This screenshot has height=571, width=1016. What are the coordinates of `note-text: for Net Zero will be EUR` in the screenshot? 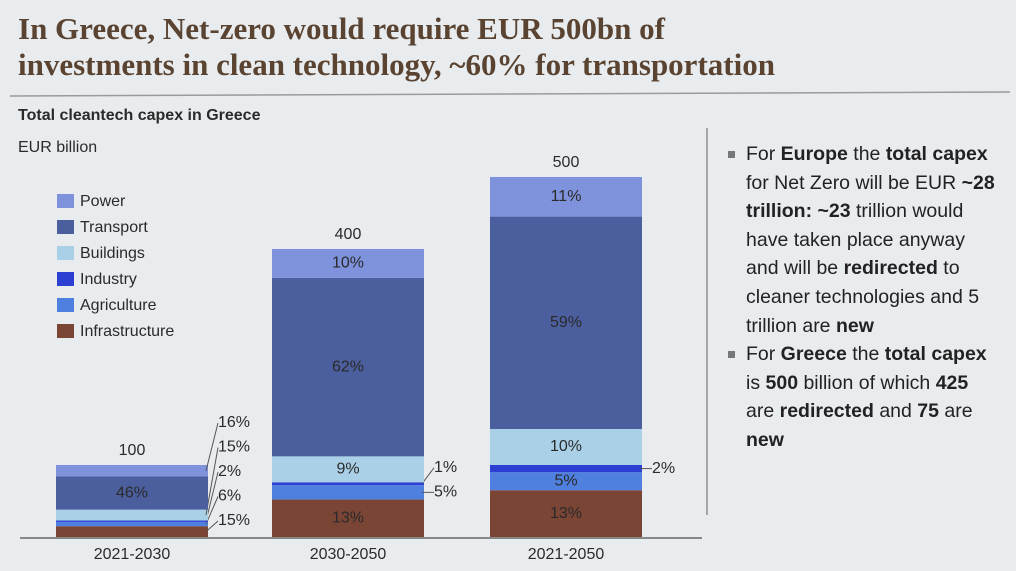 It's located at (854, 182).